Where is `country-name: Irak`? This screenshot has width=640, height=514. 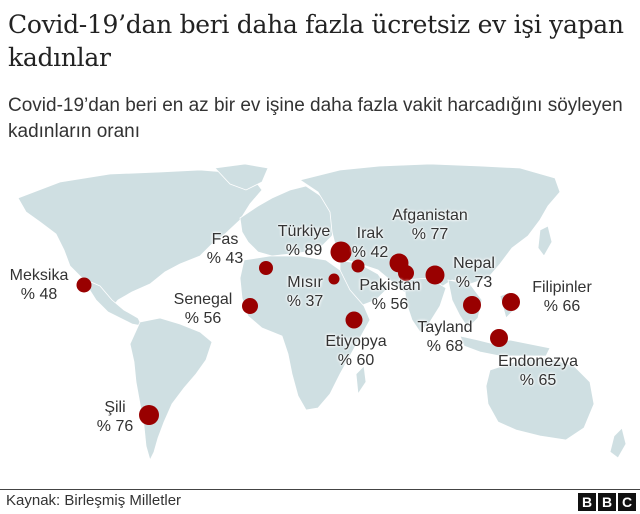
country-name: Irak is located at coordinates (370, 233).